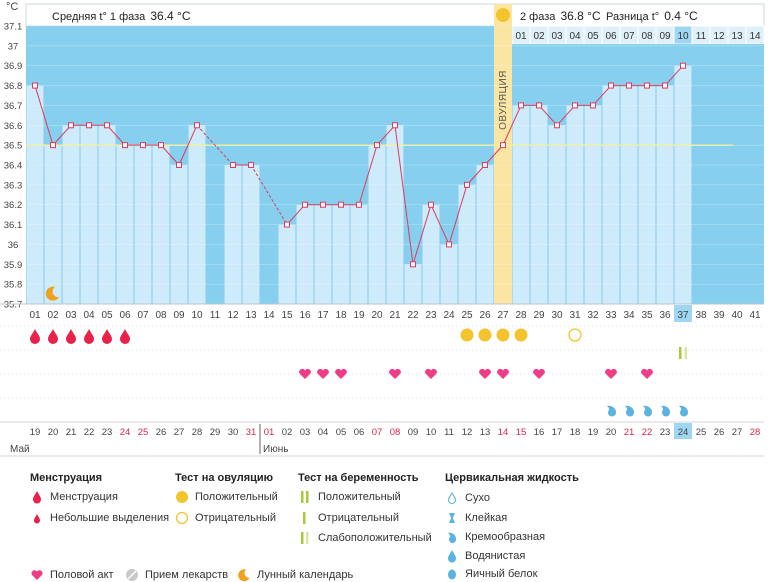 The width and height of the screenshot is (770, 582). What do you see at coordinates (665, 36) in the screenshot?
I see `phase2-day-label: 09` at bounding box center [665, 36].